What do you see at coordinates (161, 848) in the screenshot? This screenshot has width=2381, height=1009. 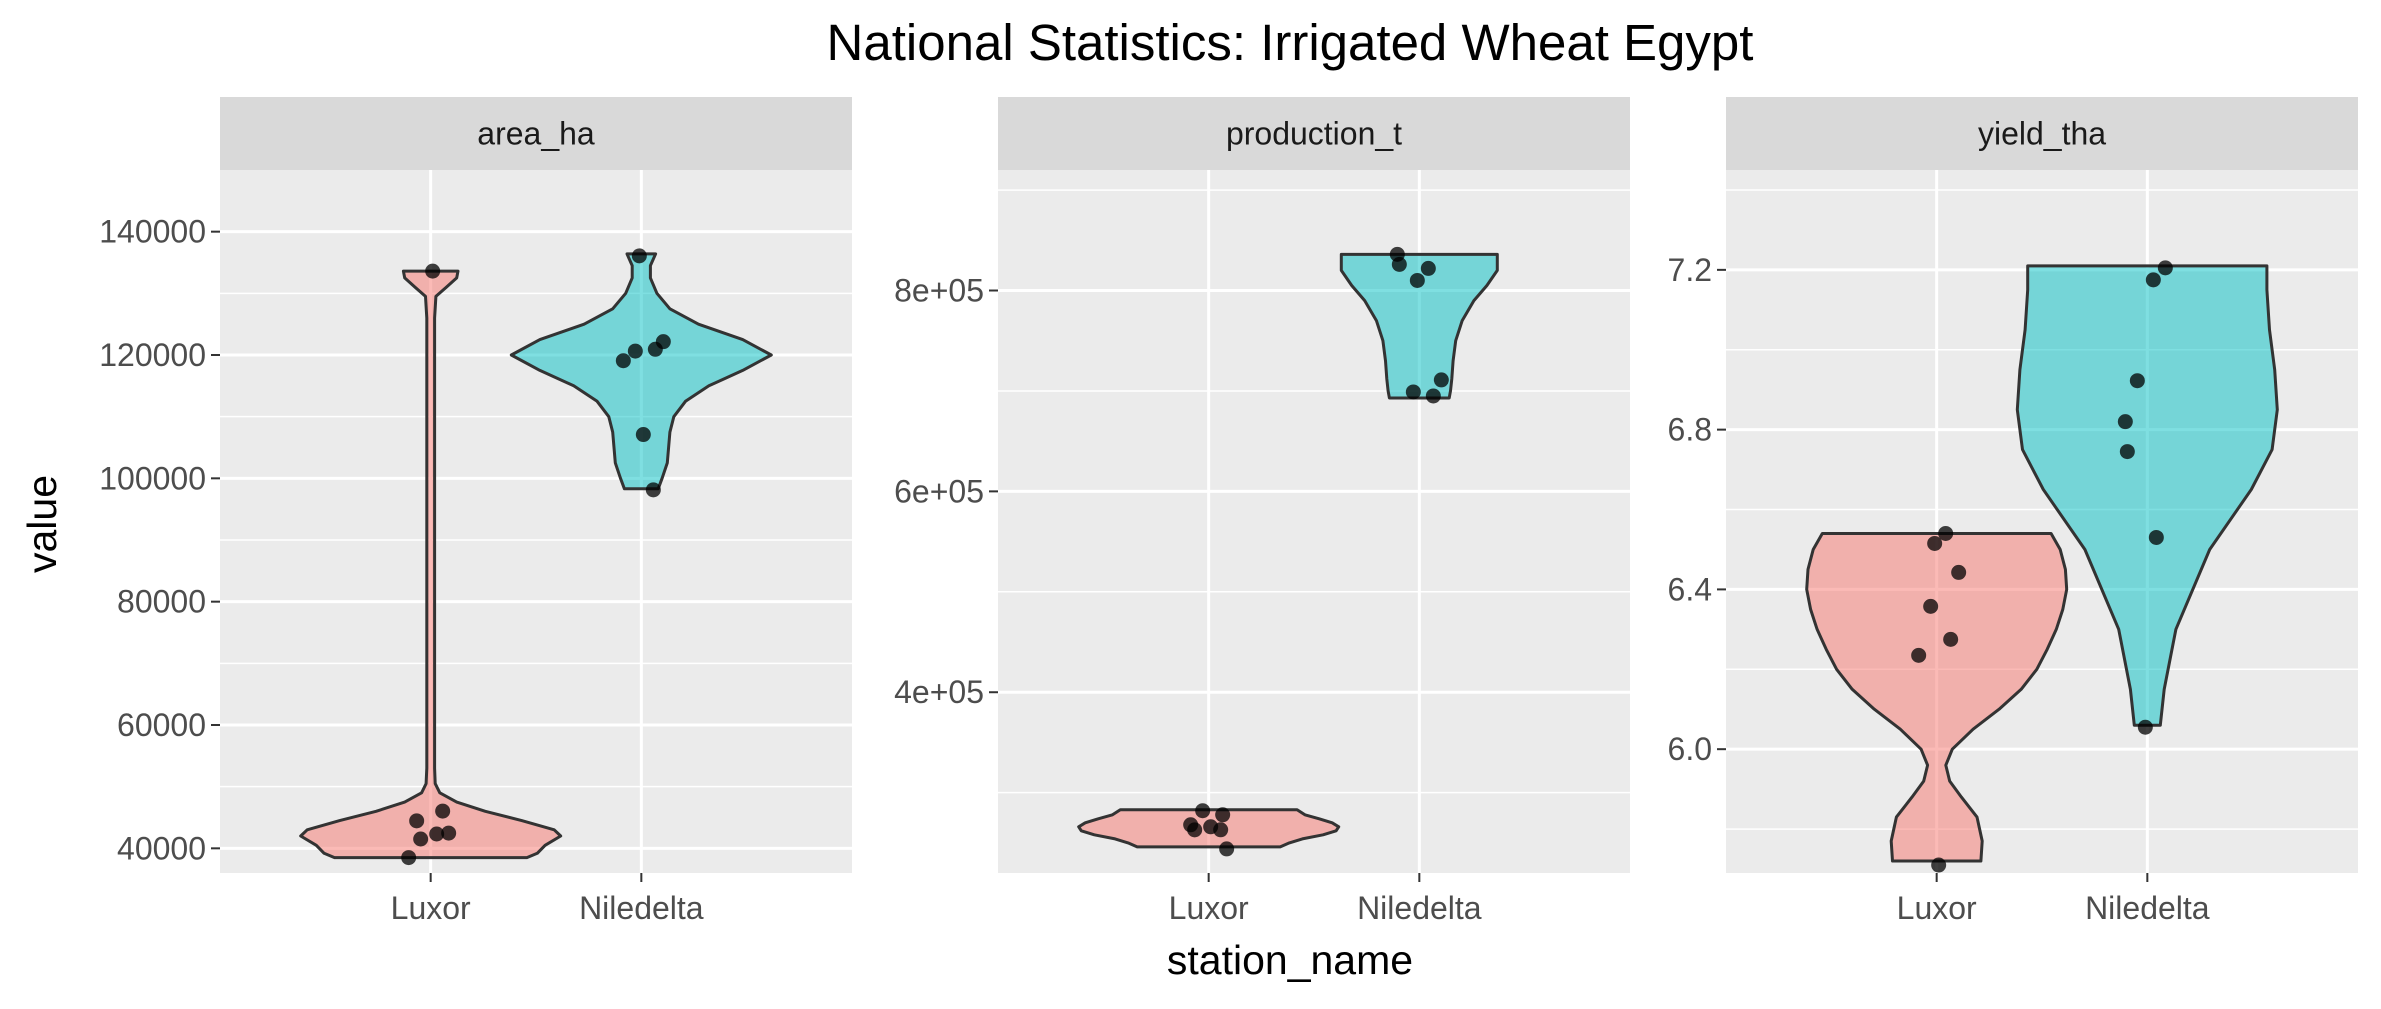 I see `y-tick-label: 40000` at bounding box center [161, 848].